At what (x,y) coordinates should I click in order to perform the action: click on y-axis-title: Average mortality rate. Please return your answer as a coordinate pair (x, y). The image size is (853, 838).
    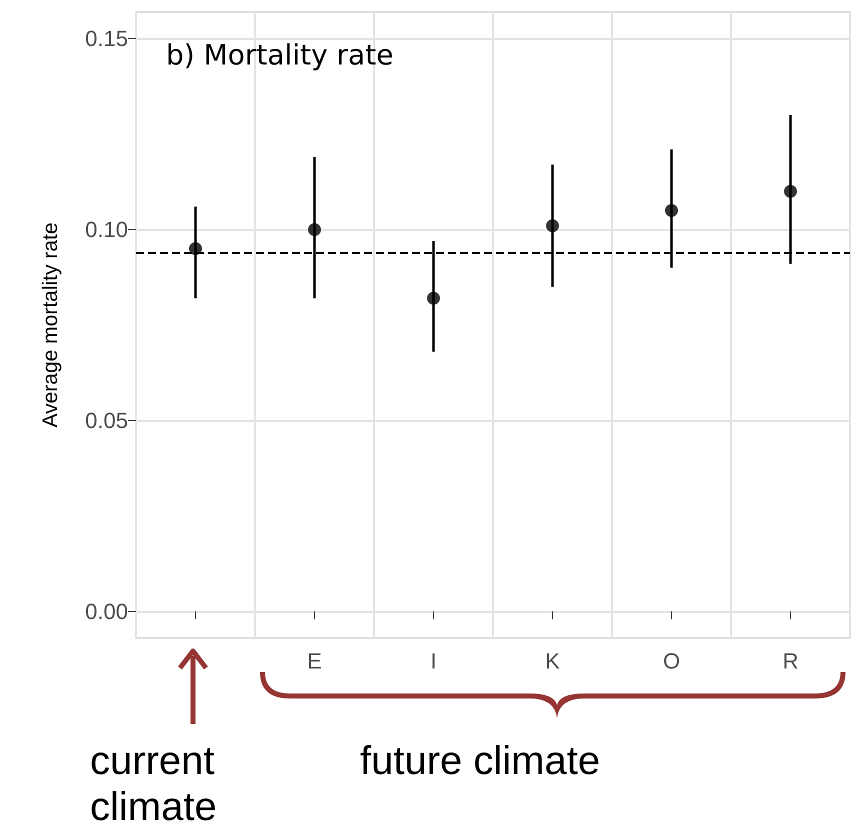
    Looking at the image, I should click on (50, 325).